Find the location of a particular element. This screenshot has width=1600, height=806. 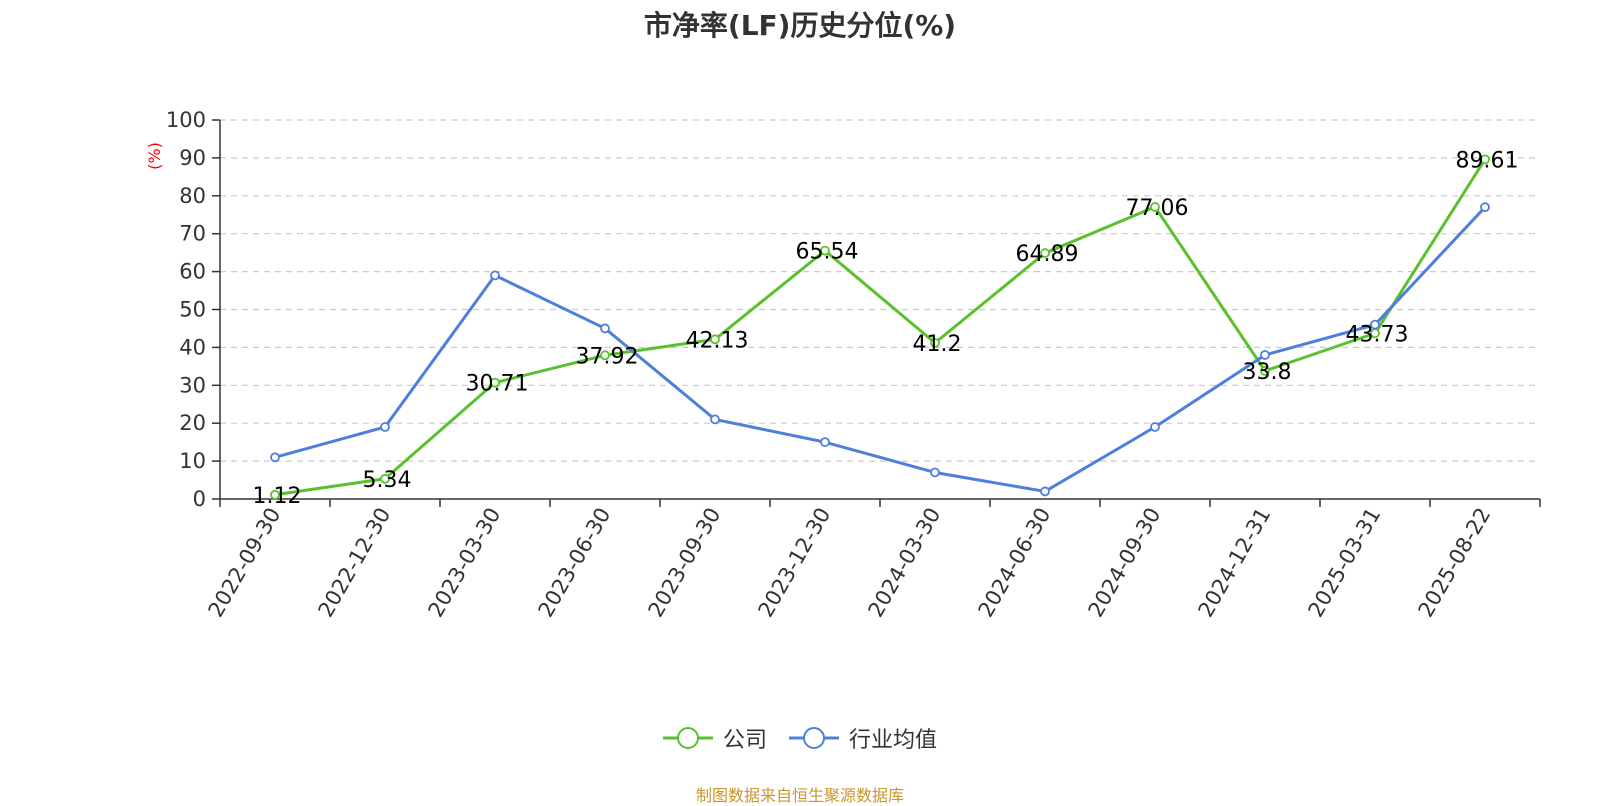

legend: 公司 行业均值 is located at coordinates (800, 738).